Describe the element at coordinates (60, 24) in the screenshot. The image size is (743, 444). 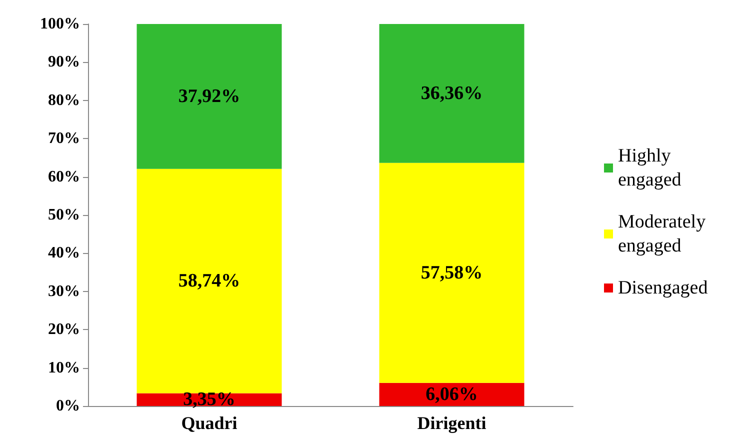
I see `y-tick-label: 100%` at that location.